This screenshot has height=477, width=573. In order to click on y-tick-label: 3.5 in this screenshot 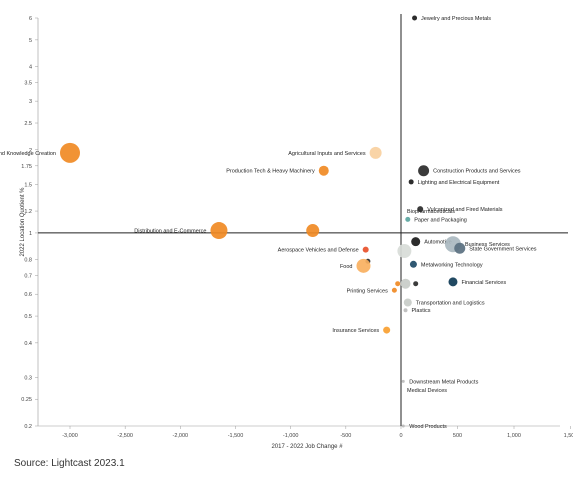, I will do `click(28, 84)`.